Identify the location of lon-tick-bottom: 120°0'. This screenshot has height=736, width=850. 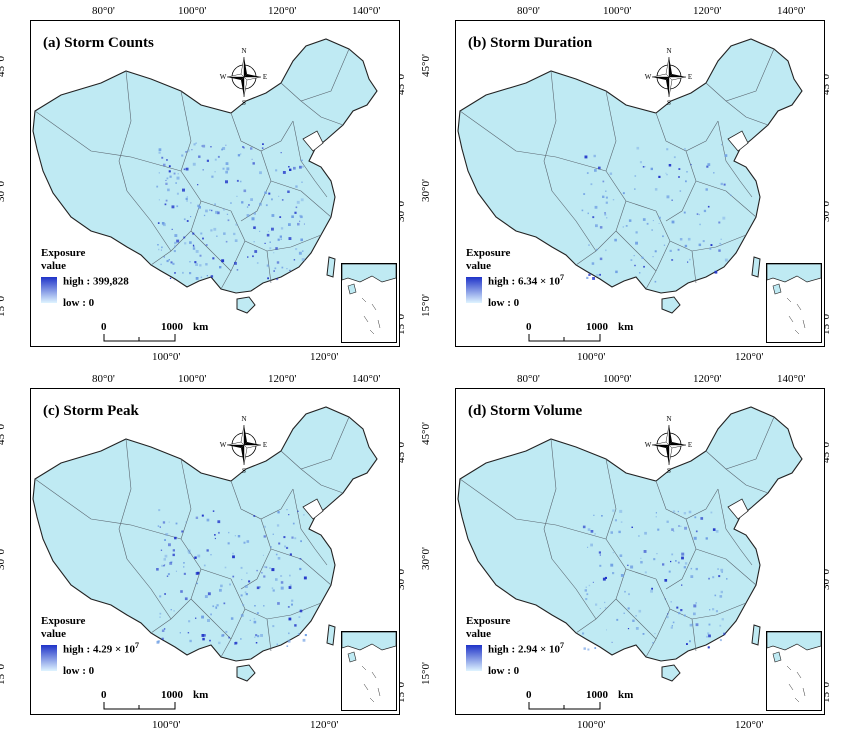
(324, 725).